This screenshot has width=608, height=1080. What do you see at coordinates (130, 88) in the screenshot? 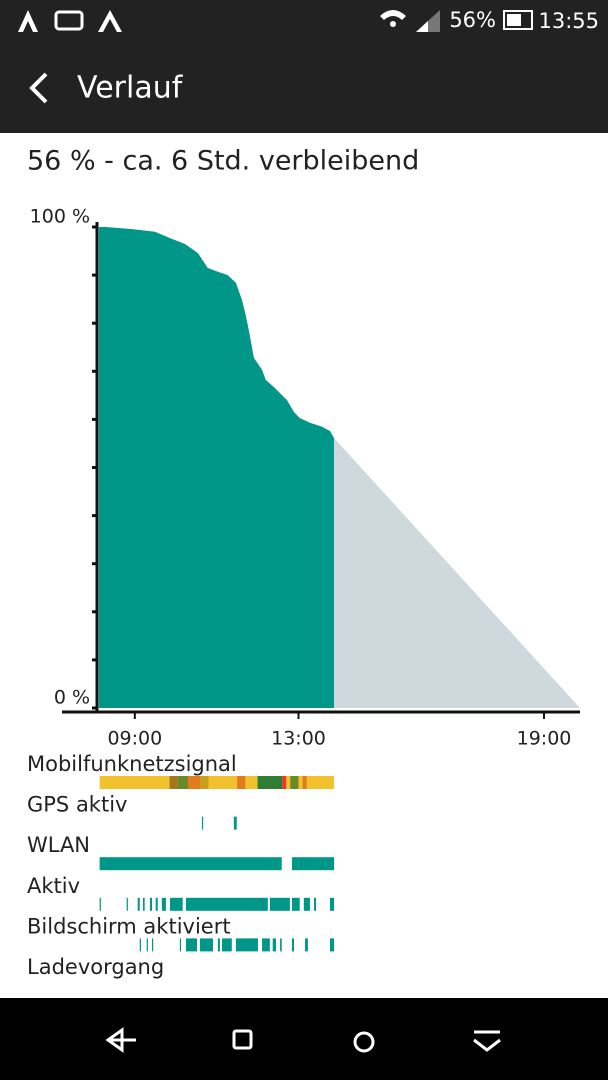
I see `app-title: Verlauf` at bounding box center [130, 88].